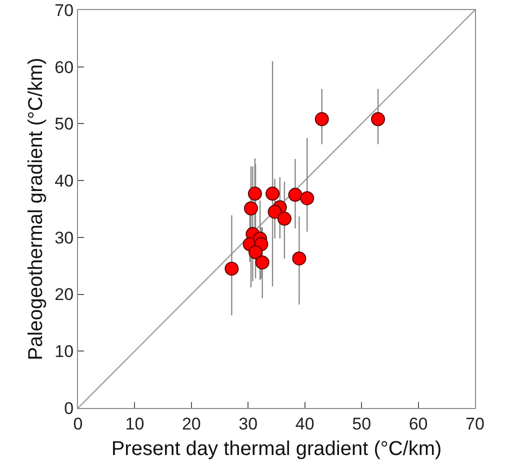 Image resolution: width=508 pixels, height=474 pixels. I want to click on x-axis-title: Present day thermal gradient (°C/km), so click(276, 449).